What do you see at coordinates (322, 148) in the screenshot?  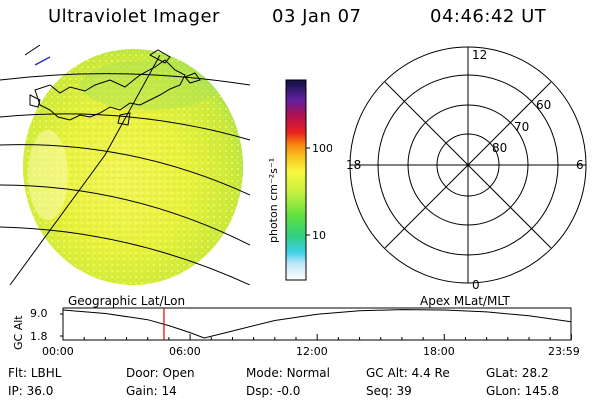 I see `colorbar-tick-label: 100` at bounding box center [322, 148].